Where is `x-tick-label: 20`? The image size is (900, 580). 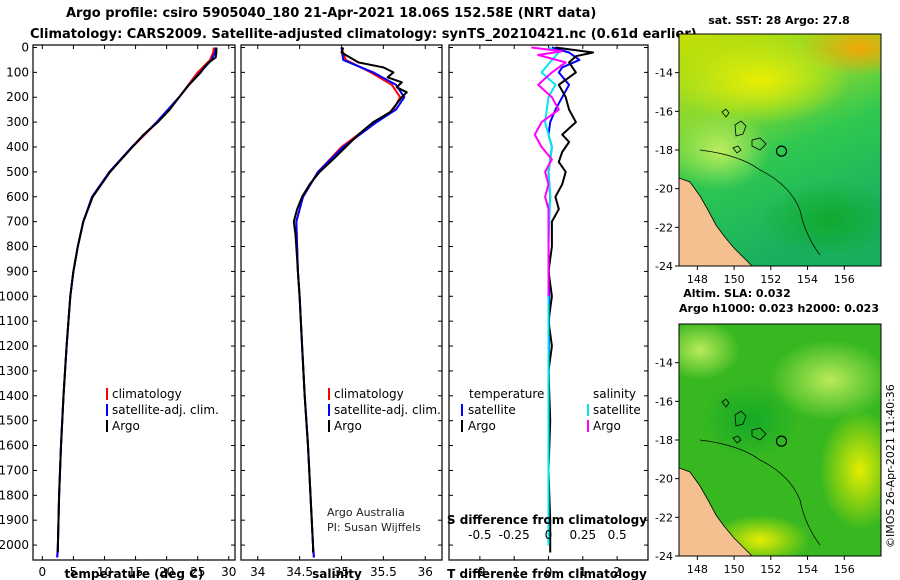 x-tick-label: 20 is located at coordinates (166, 572).